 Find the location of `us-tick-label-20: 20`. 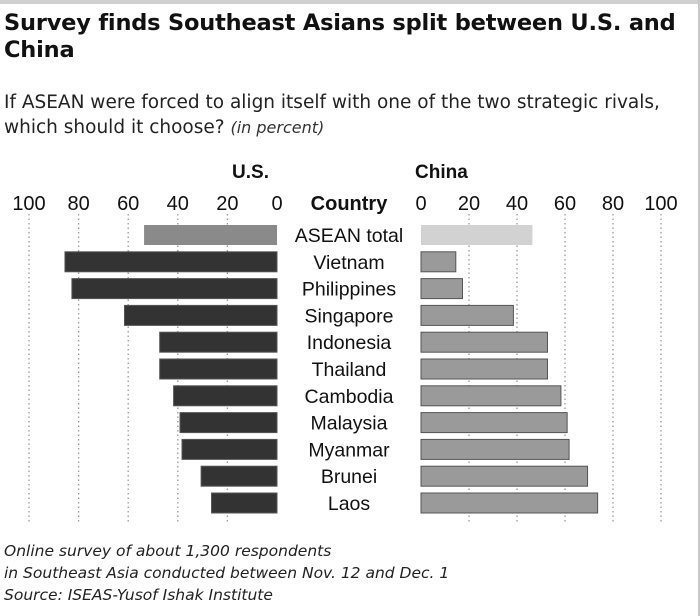

us-tick-label-20: 20 is located at coordinates (227, 204).